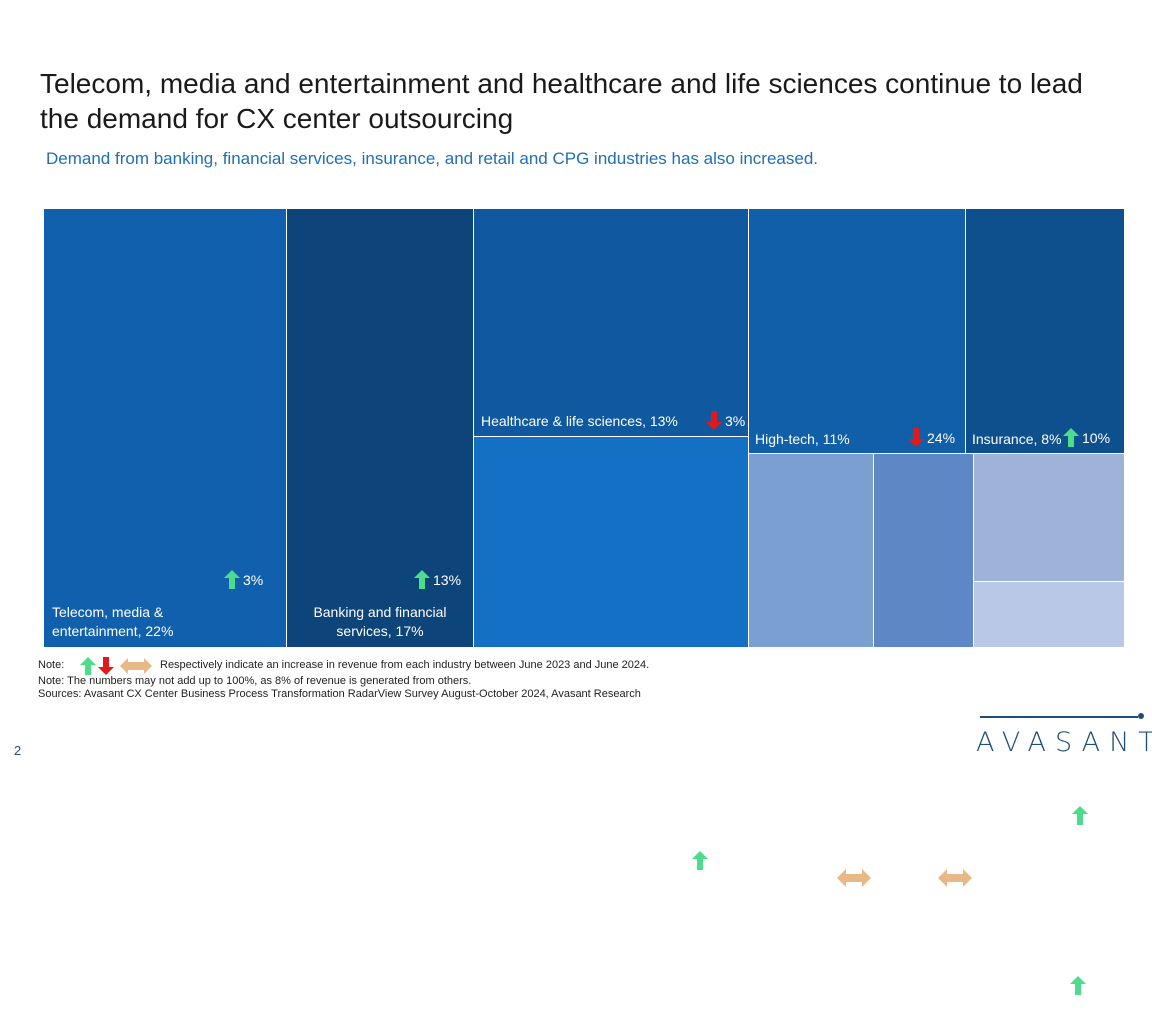 The image size is (1152, 1015). What do you see at coordinates (1099, 985) in the screenshot?
I see `change-value: 7%` at bounding box center [1099, 985].